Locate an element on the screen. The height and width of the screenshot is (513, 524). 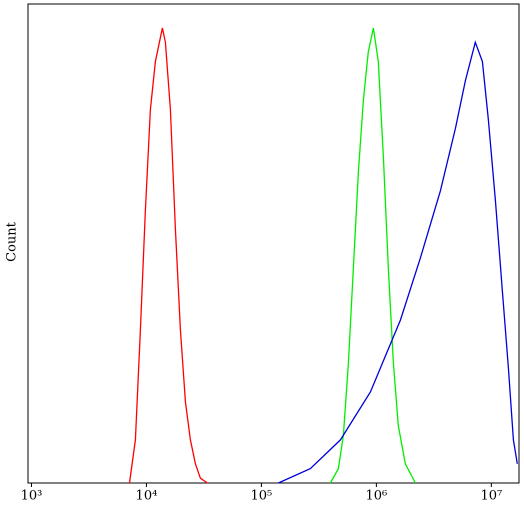
x-tick-label: 10³ is located at coordinates (32, 496).